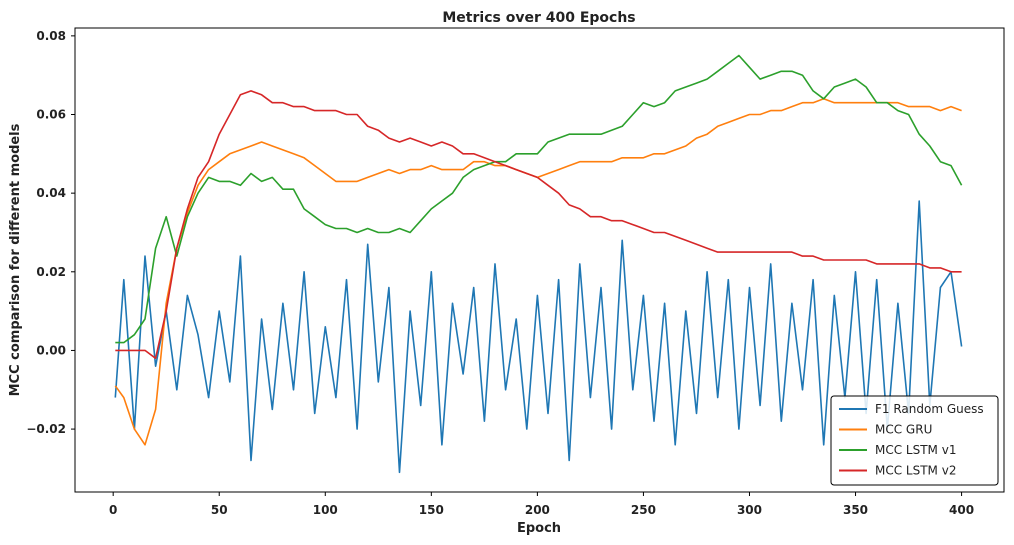 The width and height of the screenshot is (1014, 545). What do you see at coordinates (51, 36) in the screenshot?
I see `y-tick-label: 0.08` at bounding box center [51, 36].